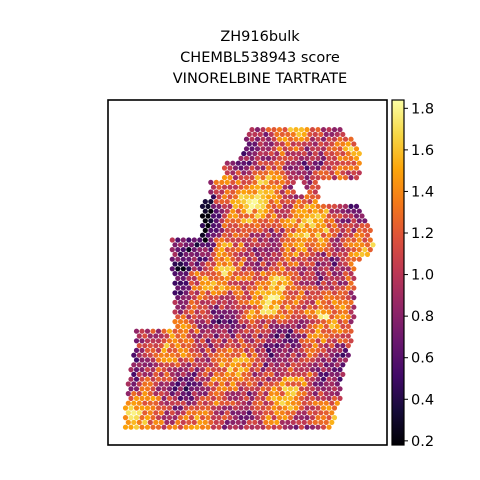  I want to click on spot-1924, so click(285, 418).